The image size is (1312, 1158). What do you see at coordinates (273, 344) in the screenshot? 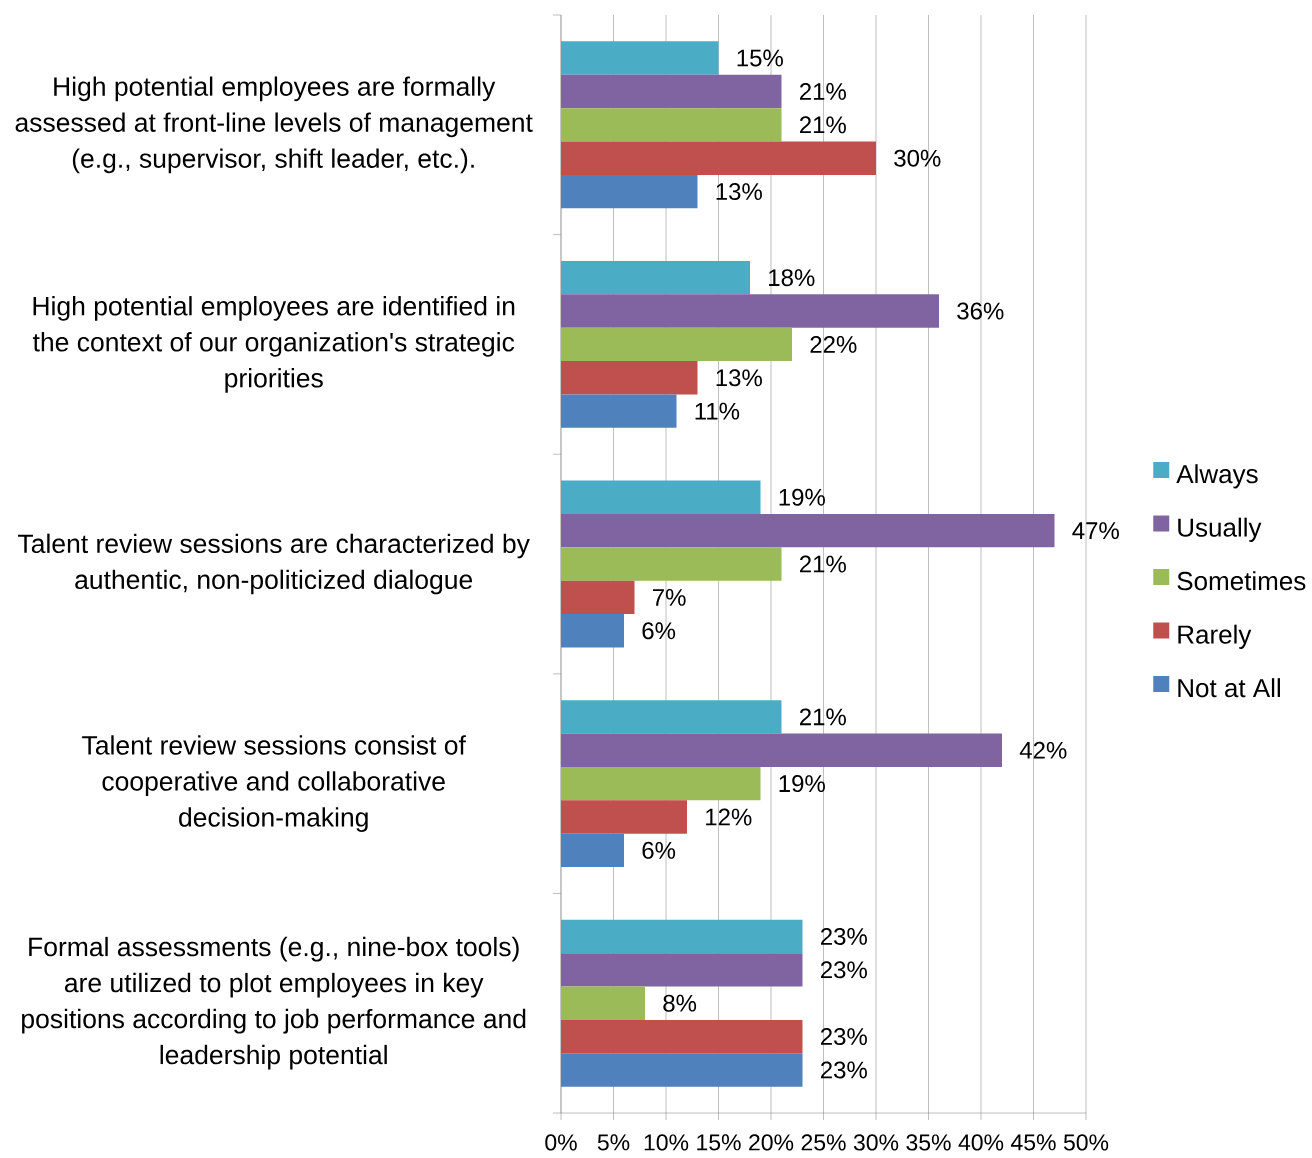
I see `y-tick-label: High potential employees are identified in the context of our organization's strategic priorities` at bounding box center [273, 344].